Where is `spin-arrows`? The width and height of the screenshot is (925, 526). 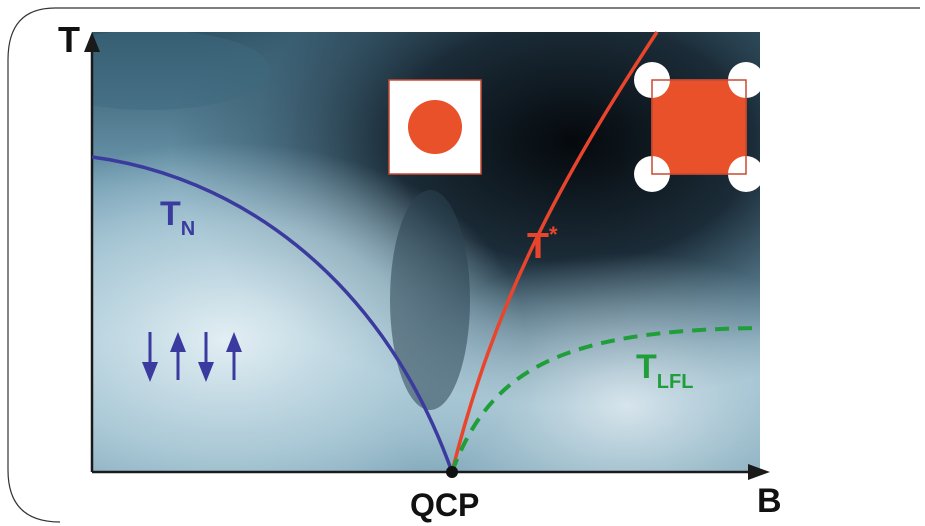
spin-arrows is located at coordinates (192, 357).